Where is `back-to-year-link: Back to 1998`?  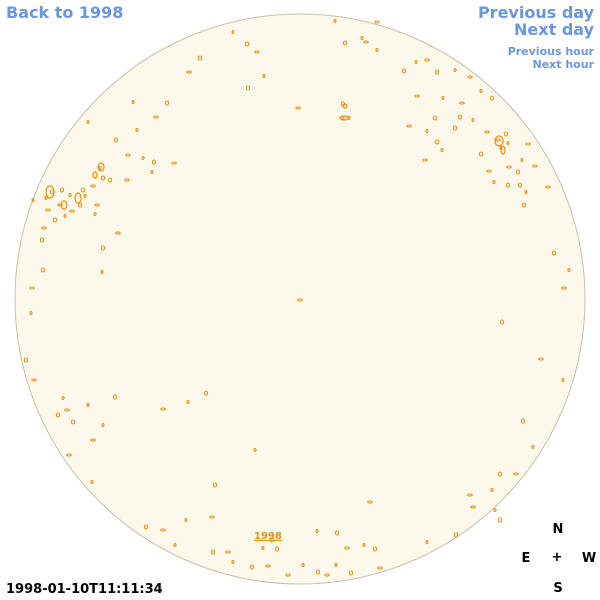 back-to-year-link: Back to 1998 is located at coordinates (65, 12).